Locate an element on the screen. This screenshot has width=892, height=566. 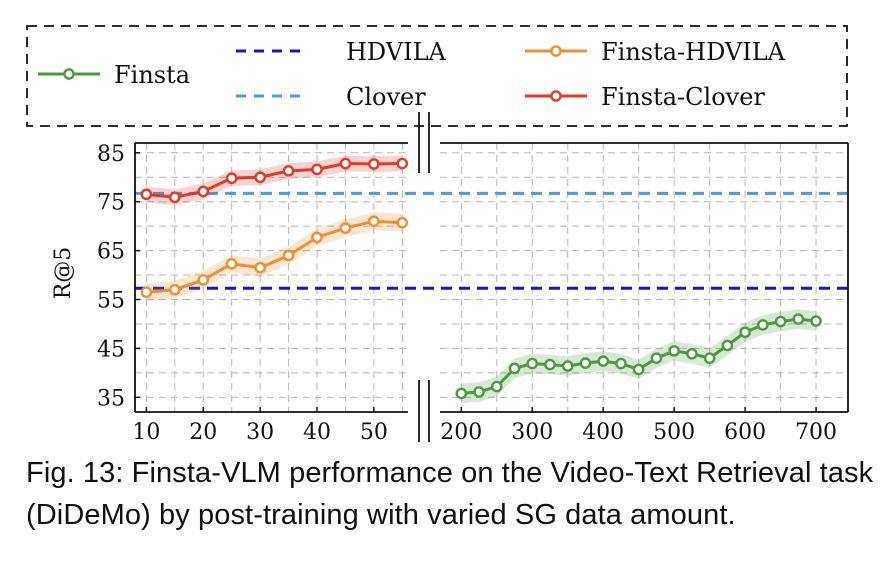
band-finsta-clover is located at coordinates (274, 180).